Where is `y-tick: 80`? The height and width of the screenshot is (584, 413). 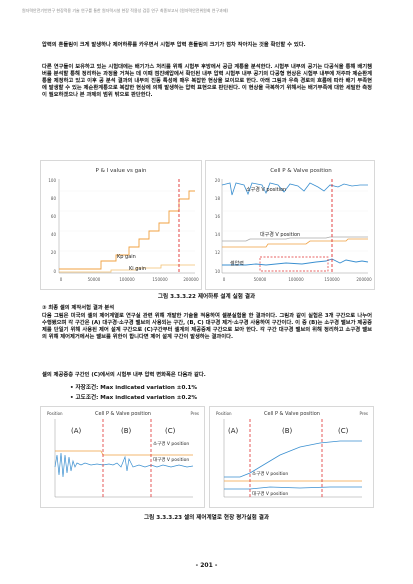
y-tick: 80 is located at coordinates (54, 198).